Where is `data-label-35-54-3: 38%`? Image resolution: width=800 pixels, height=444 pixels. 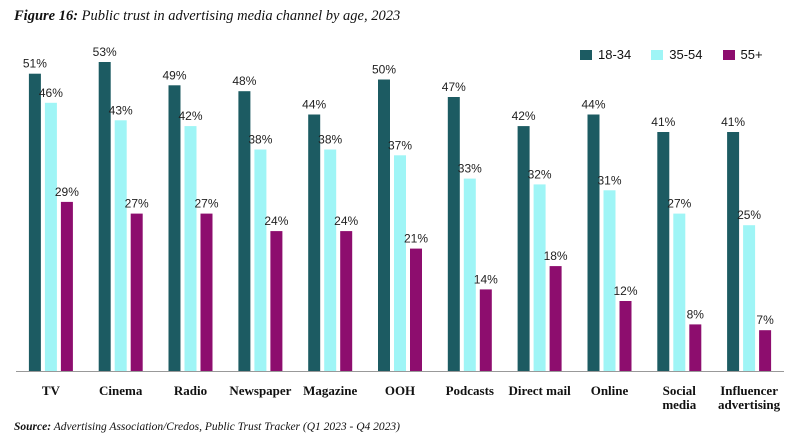 data-label-35-54-3: 38% is located at coordinates (260, 140).